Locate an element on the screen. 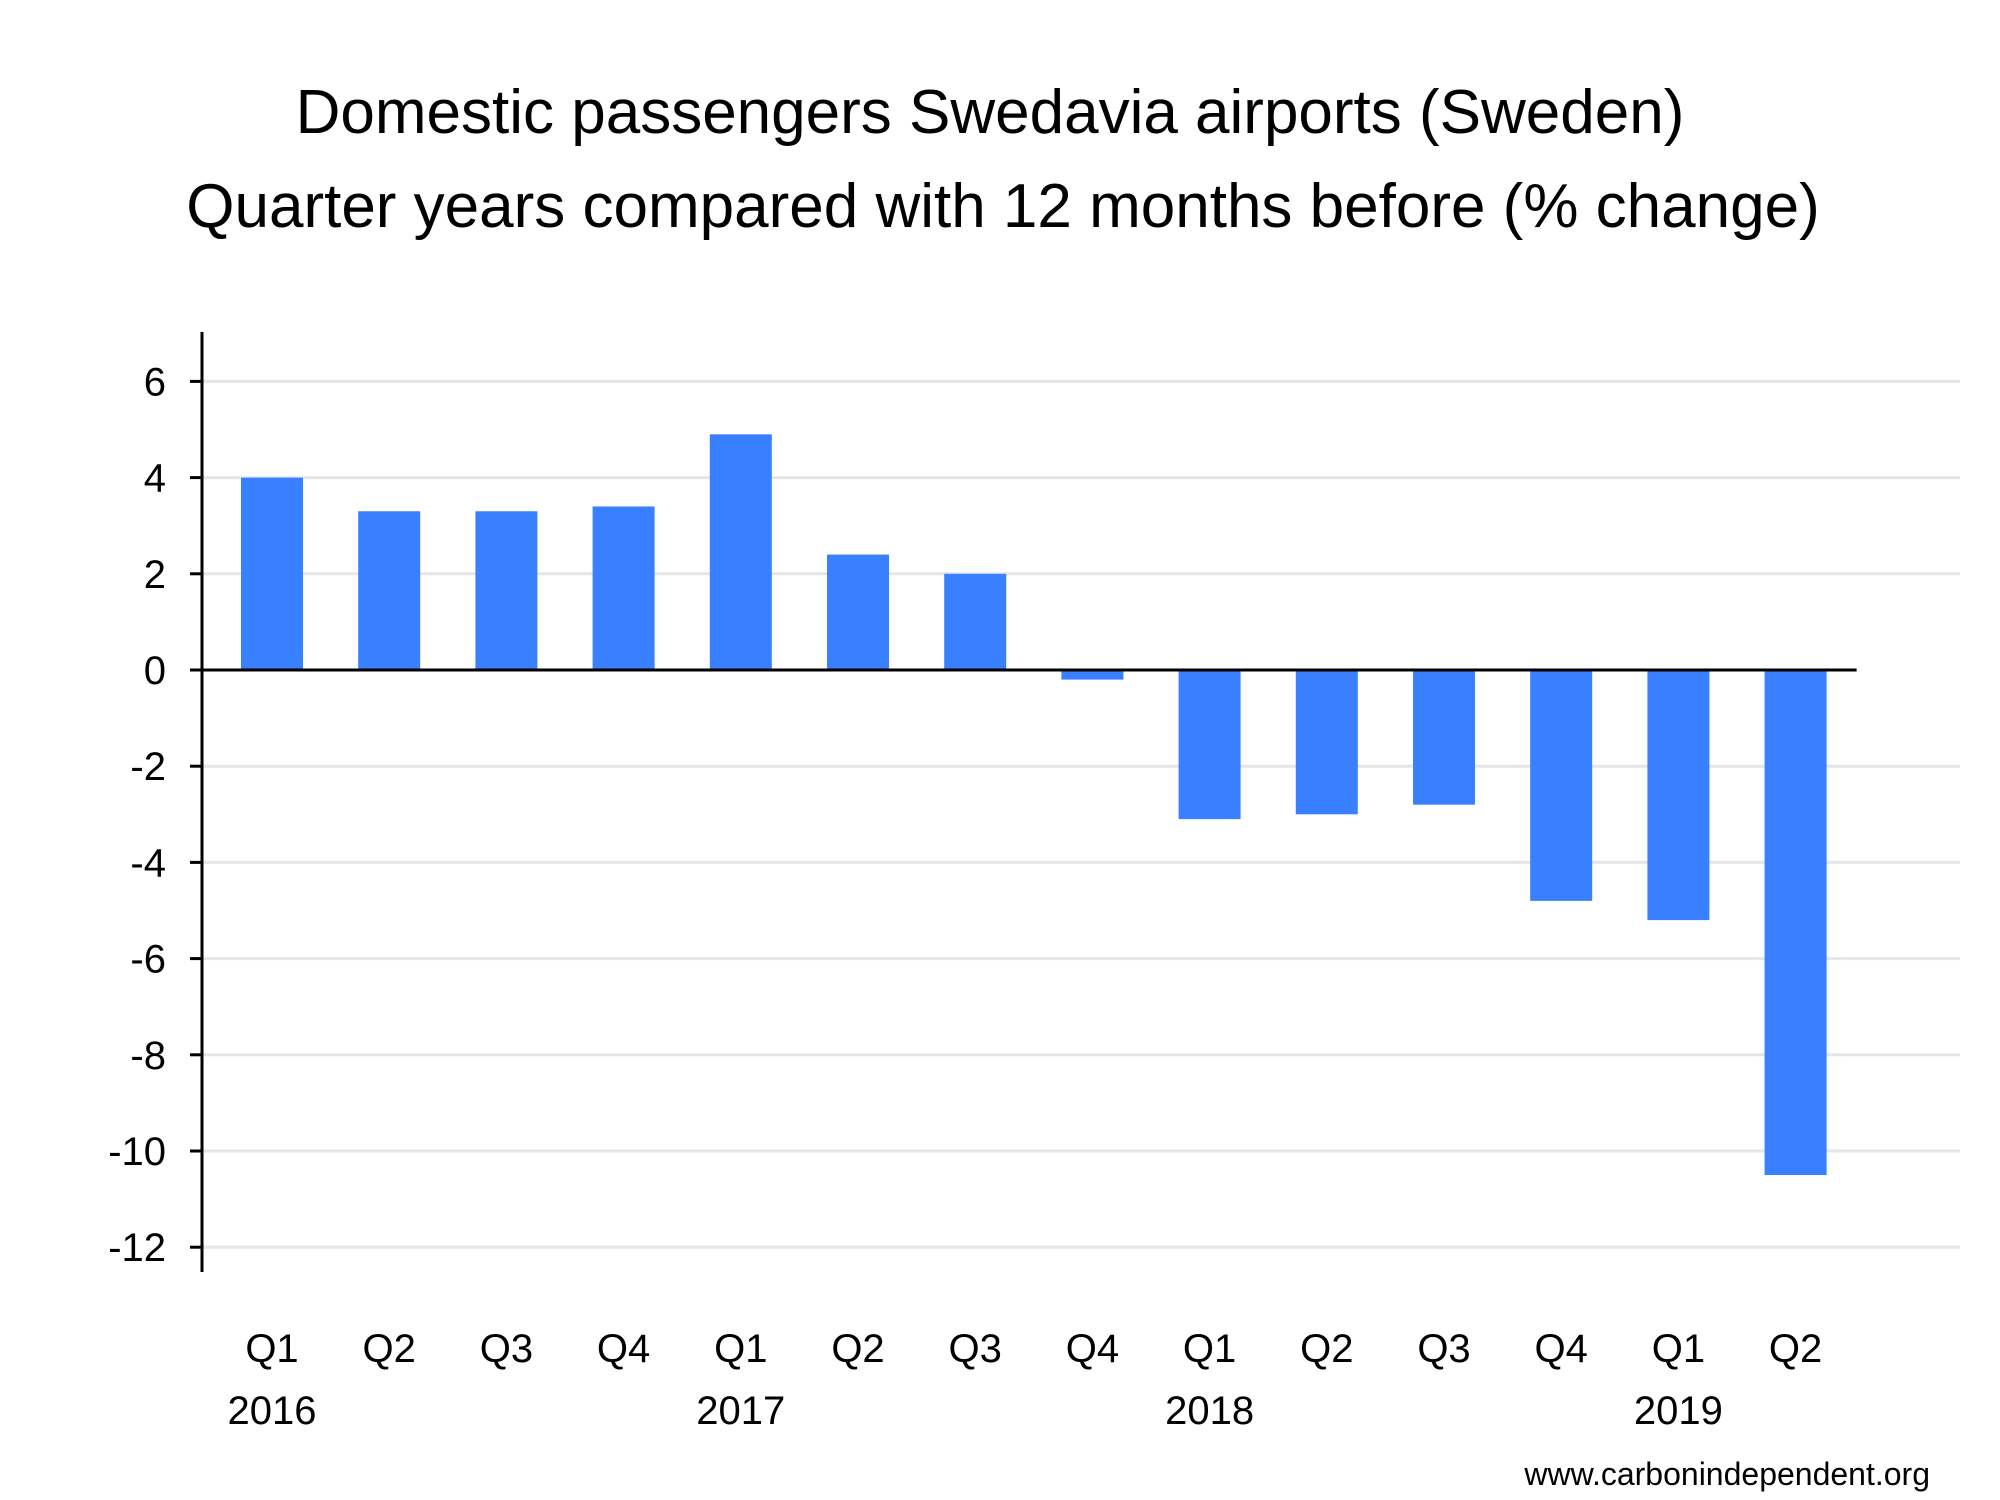 The width and height of the screenshot is (2000, 1500). y-tick-label: 0 is located at coordinates (155, 671).